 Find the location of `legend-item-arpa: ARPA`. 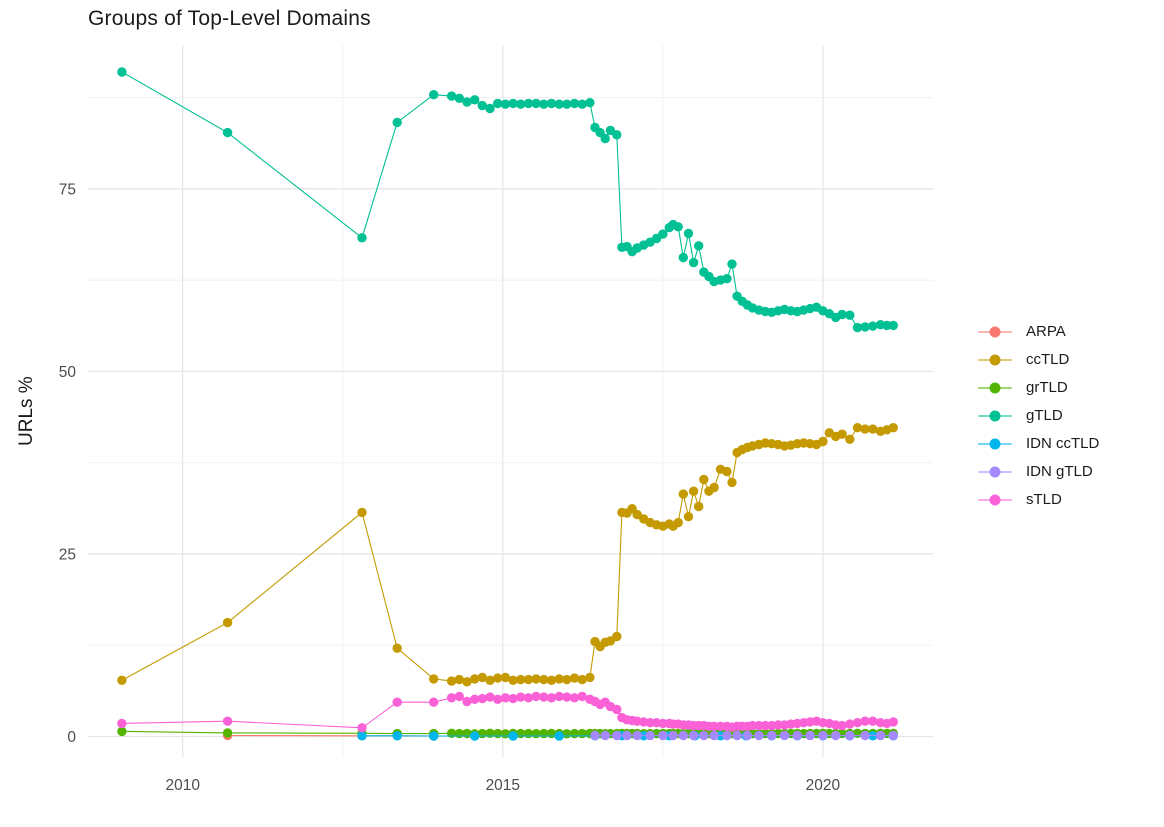

legend-item-arpa: ARPA is located at coordinates (1038, 331).